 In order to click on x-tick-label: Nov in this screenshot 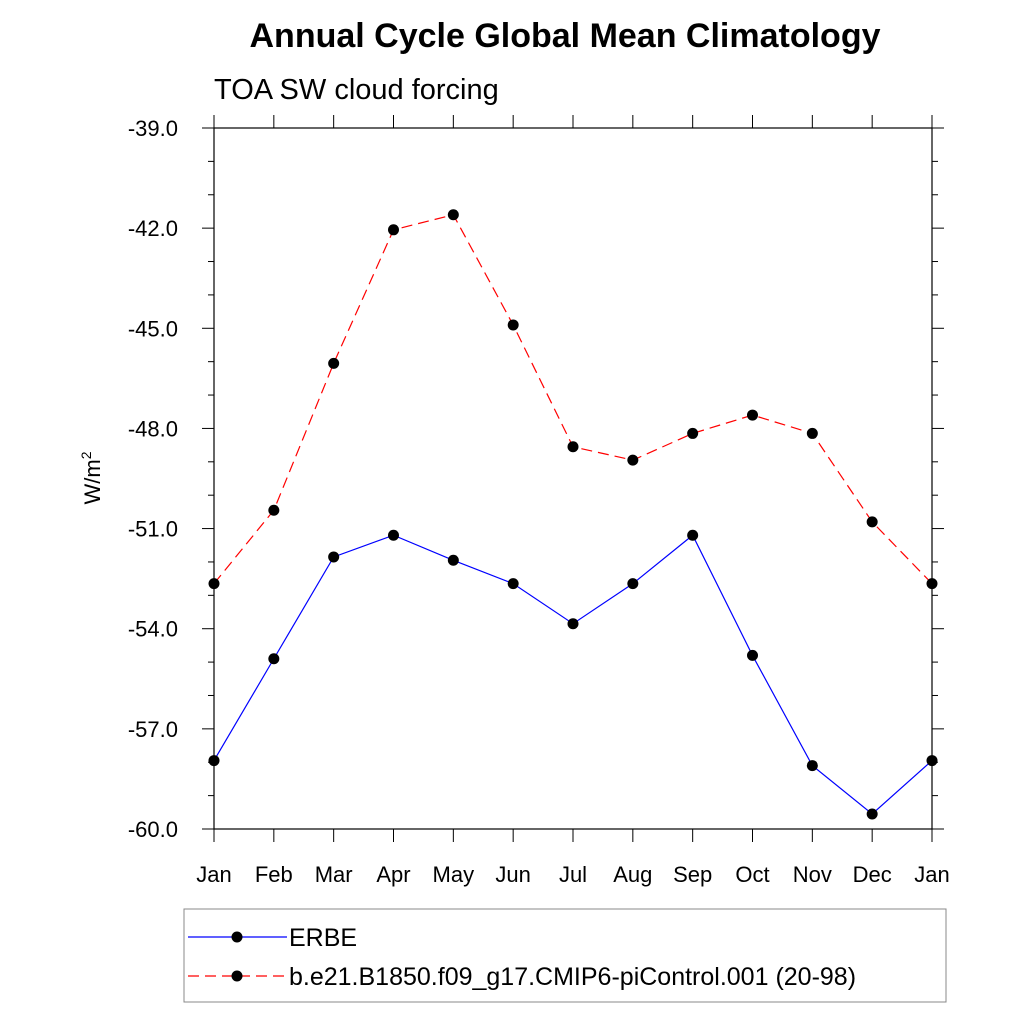, I will do `click(812, 874)`.